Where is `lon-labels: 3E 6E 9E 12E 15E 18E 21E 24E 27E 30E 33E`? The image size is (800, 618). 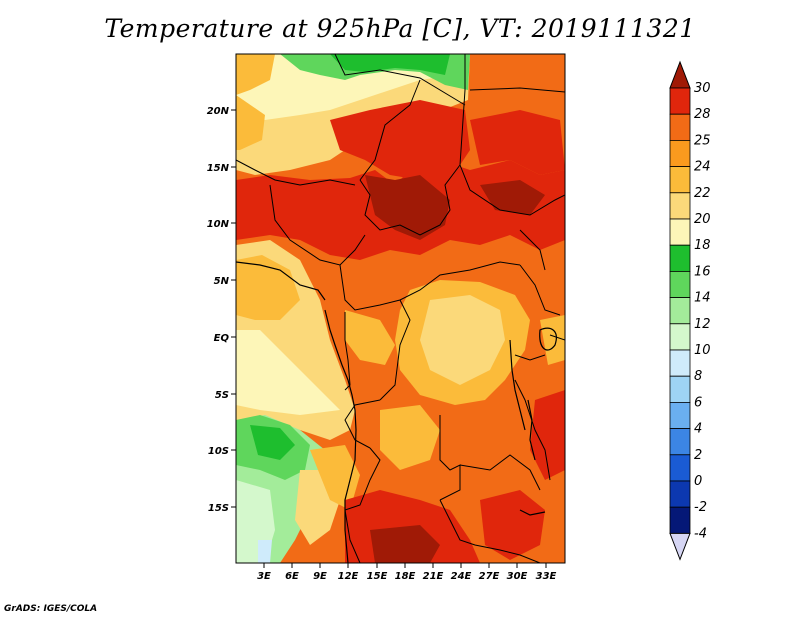
lon-labels: 3E 6E 9E 12E 15E 18E 21E 24E 27E 30E 33E is located at coordinates (406, 576).